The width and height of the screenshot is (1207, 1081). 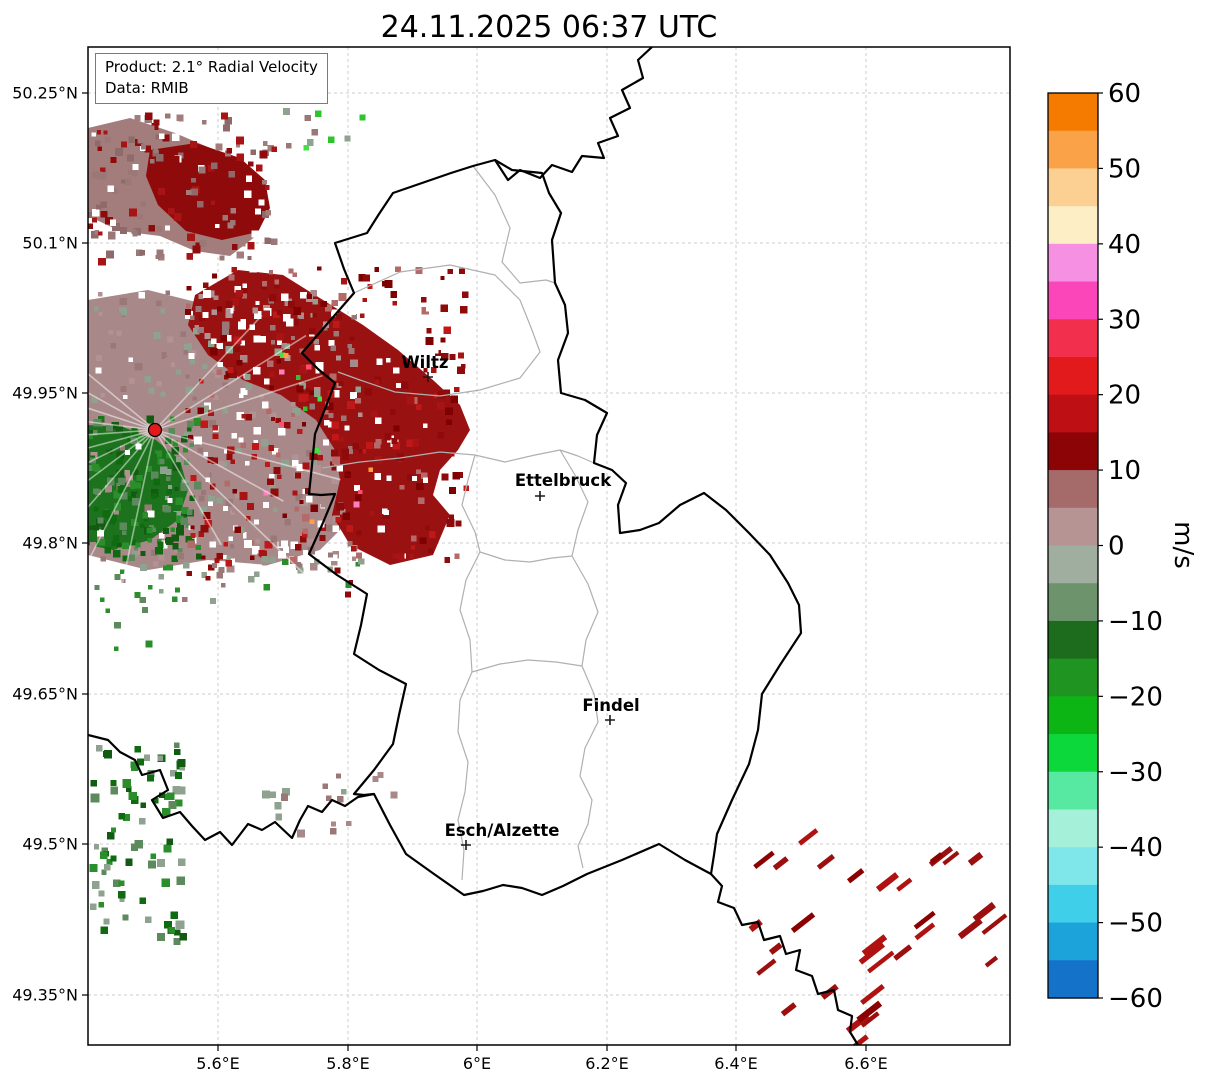 What do you see at coordinates (477, 1063) in the screenshot?
I see `x-tick-label: 6°E` at bounding box center [477, 1063].